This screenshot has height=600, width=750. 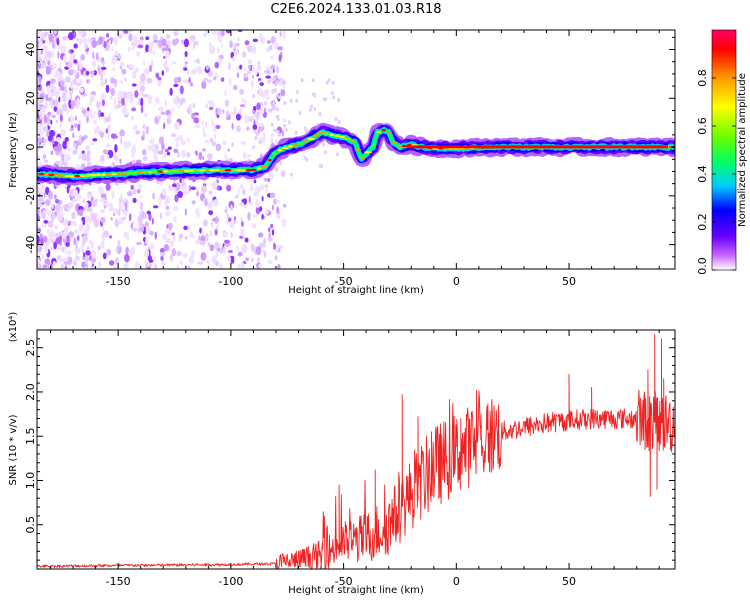 I want to click on x-tick-label: -50, so click(x=344, y=581).